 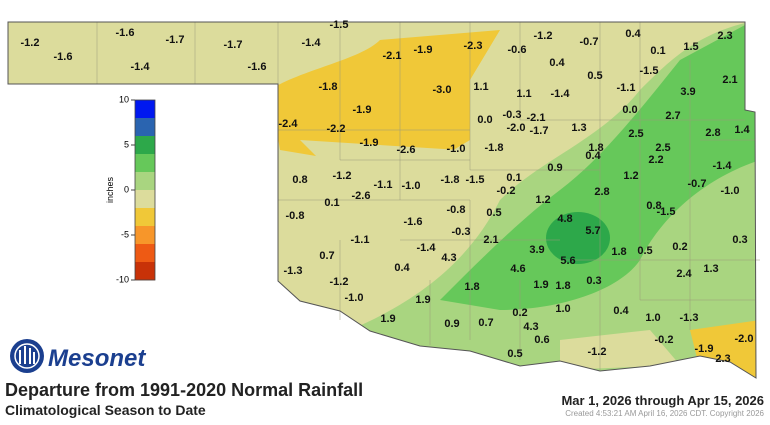 I want to click on station-value: -0.3, so click(x=512, y=115).